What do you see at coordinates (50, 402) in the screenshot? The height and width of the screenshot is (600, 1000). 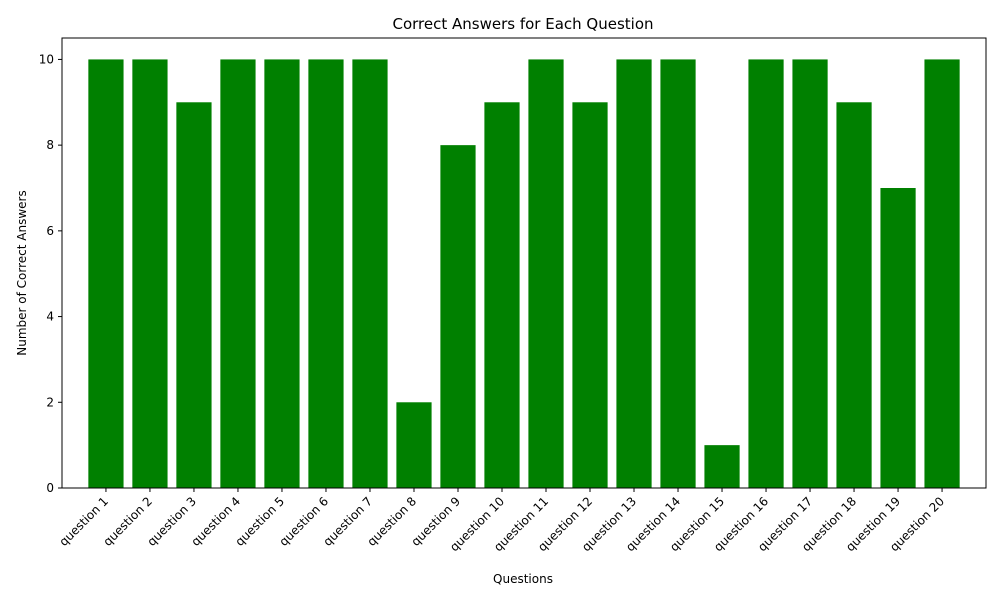 I see `y-tick-label: 2` at bounding box center [50, 402].